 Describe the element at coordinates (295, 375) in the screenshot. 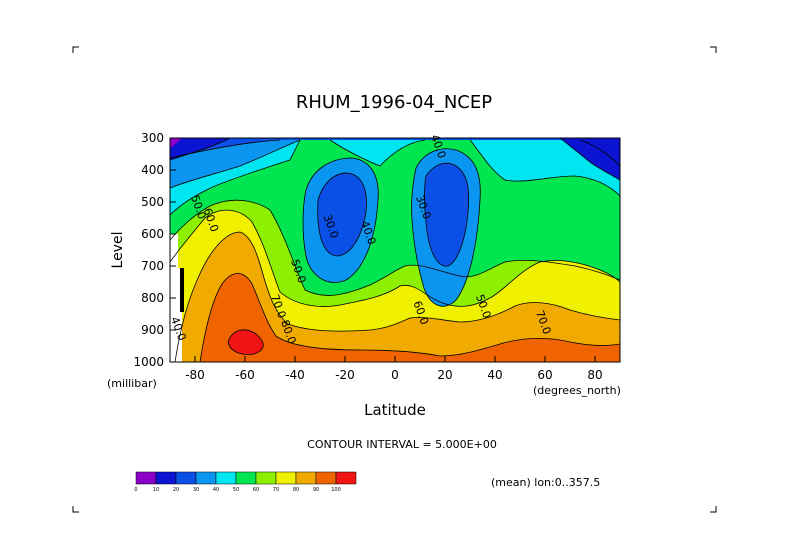

I see `x-tick-label: -40` at that location.